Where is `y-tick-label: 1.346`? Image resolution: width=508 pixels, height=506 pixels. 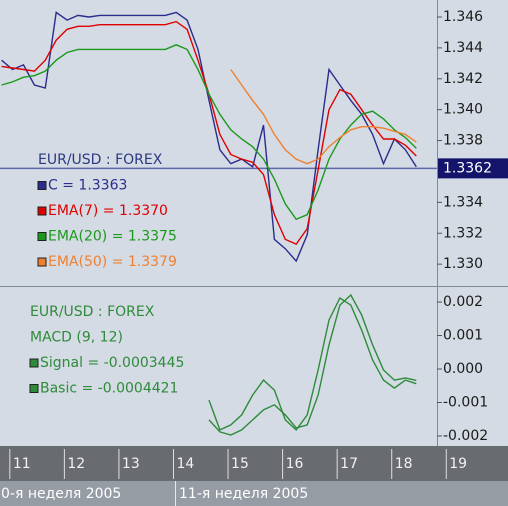 y-tick-label: 1.346 is located at coordinates (463, 17).